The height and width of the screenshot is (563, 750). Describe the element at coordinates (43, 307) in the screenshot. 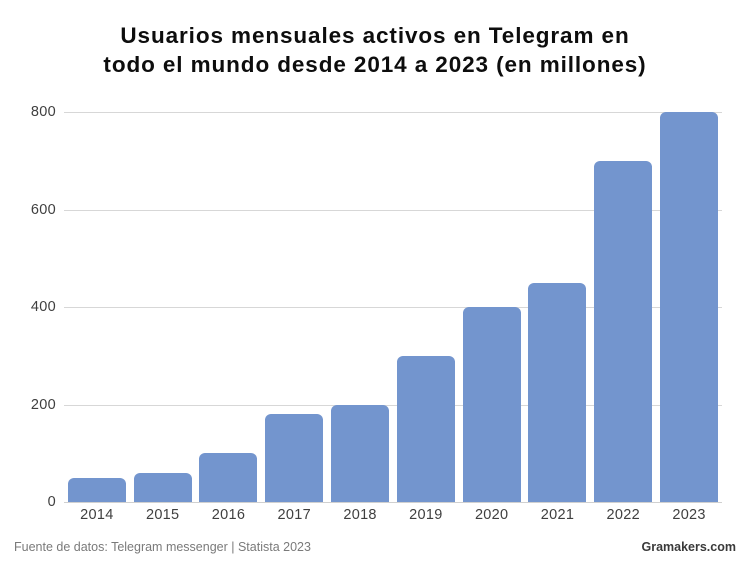

I see `y-tick-label-400: 400` at that location.